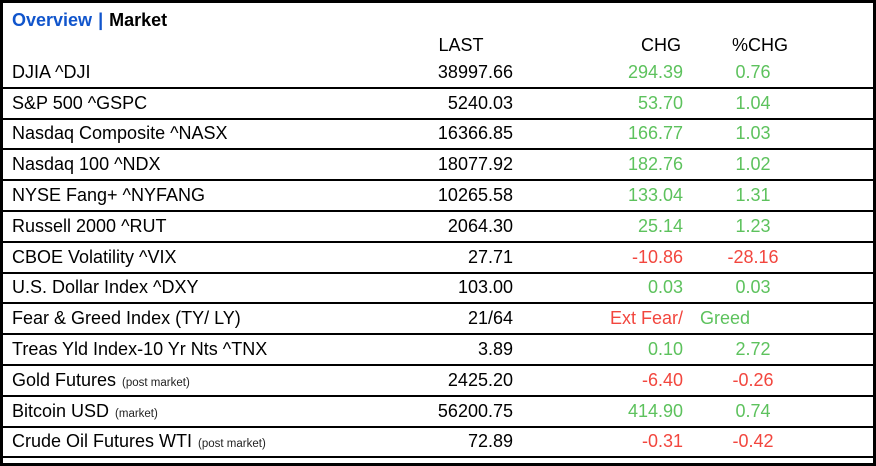 The height and width of the screenshot is (466, 876). Describe the element at coordinates (655, 71) in the screenshot. I see `chg-value: 294.39` at that location.